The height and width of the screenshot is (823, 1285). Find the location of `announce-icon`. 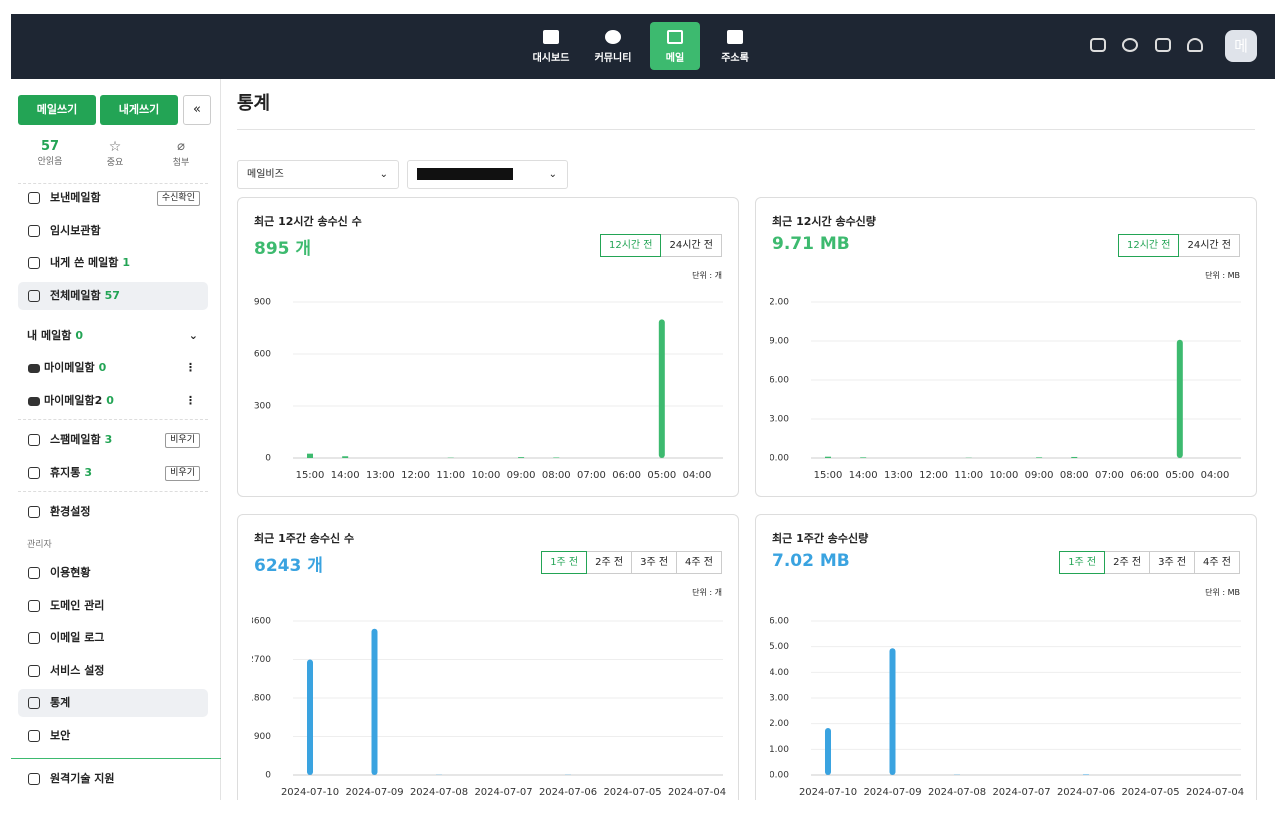

announce-icon is located at coordinates (1098, 45).